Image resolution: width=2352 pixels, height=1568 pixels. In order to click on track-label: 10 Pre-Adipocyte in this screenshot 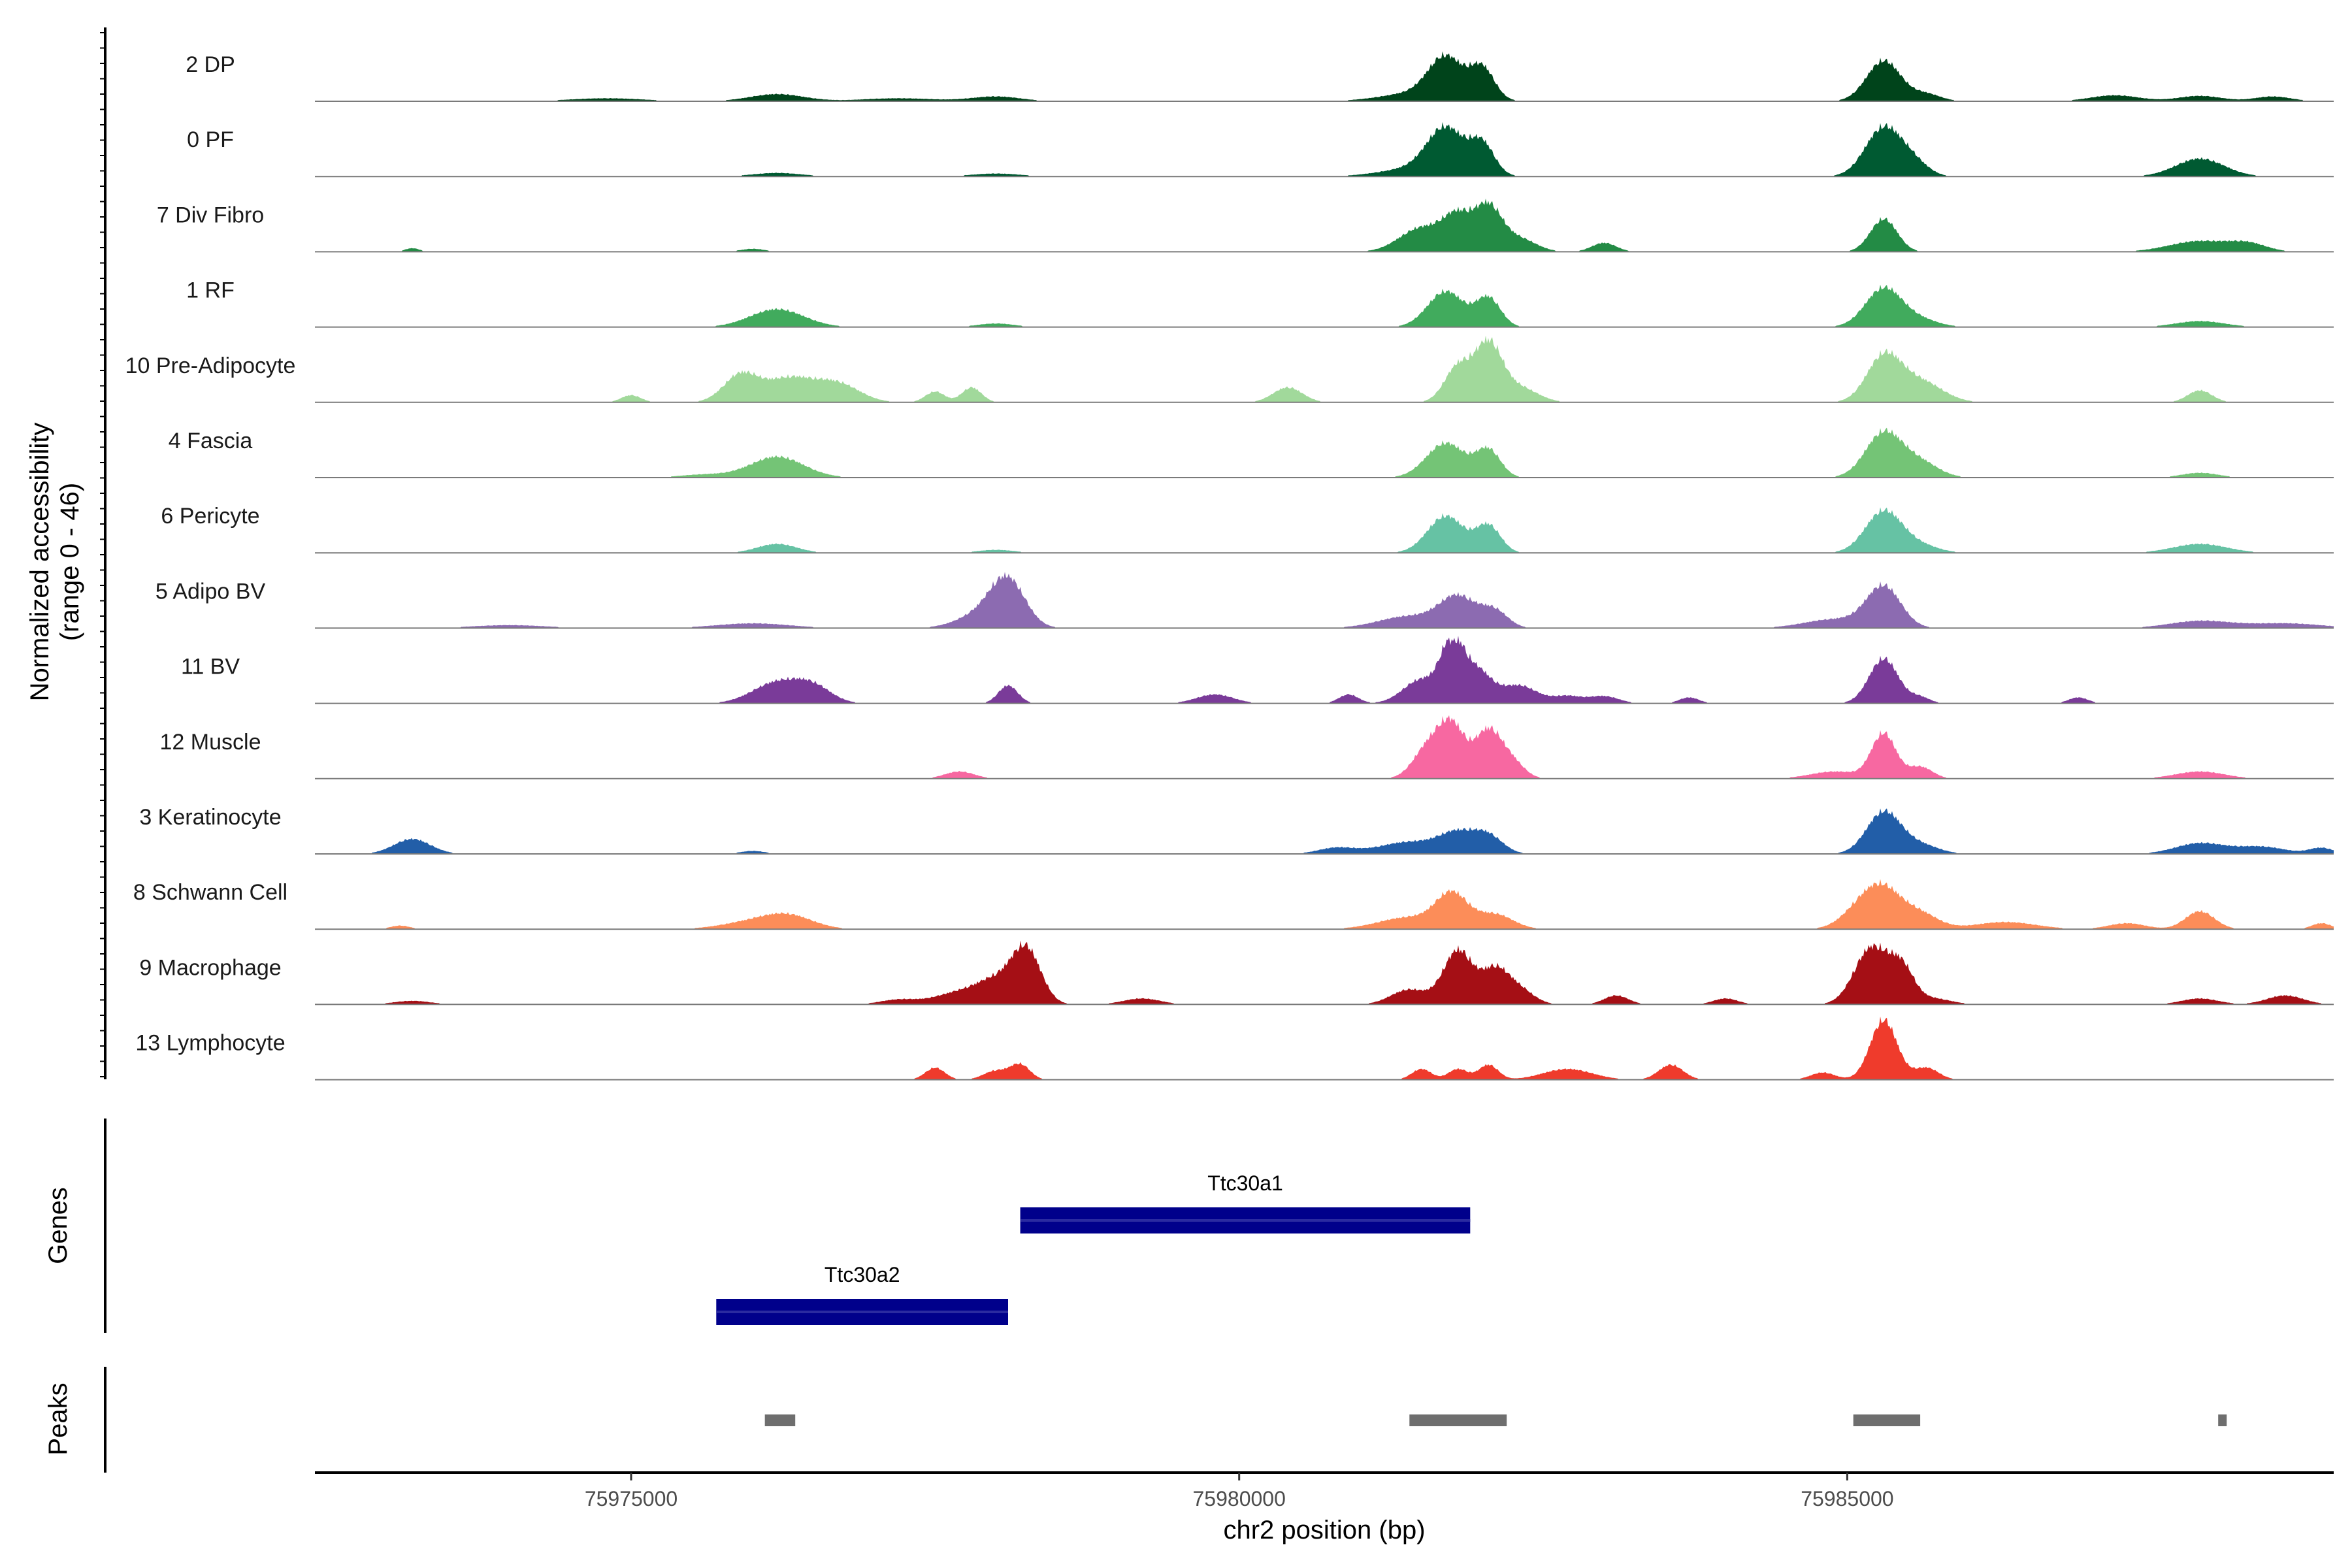, I will do `click(210, 365)`.